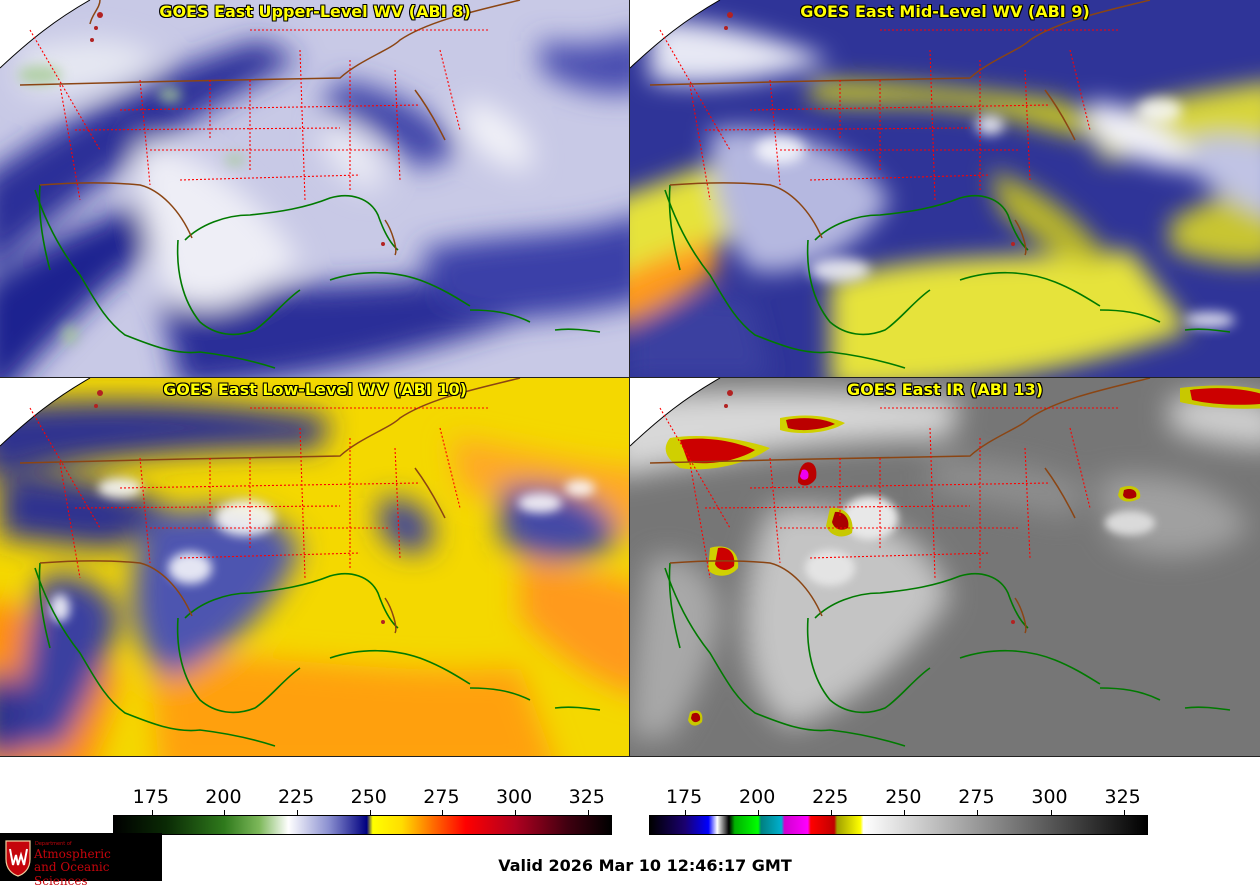 This screenshot has height=888, width=1260. Describe the element at coordinates (72, 854) in the screenshot. I see `logo-line-1: Atmospheric` at that location.